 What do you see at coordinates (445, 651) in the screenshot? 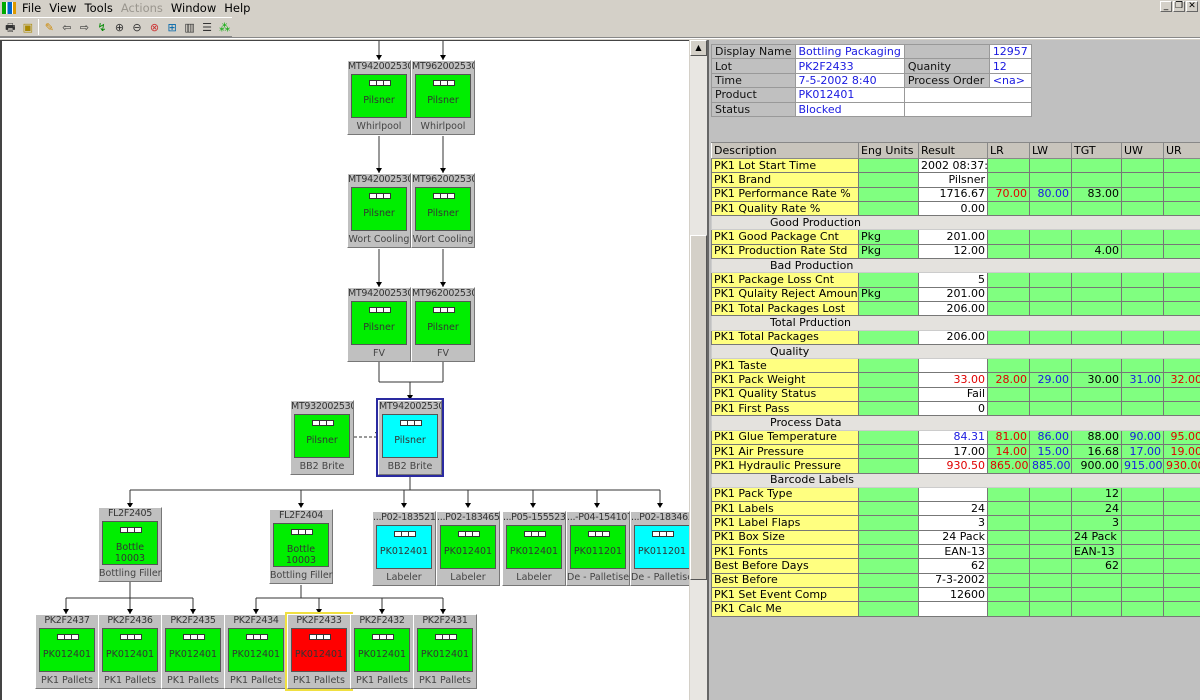
I see `lot-node: PK2F2431 PK012401 PK1 Pallets` at bounding box center [445, 651].